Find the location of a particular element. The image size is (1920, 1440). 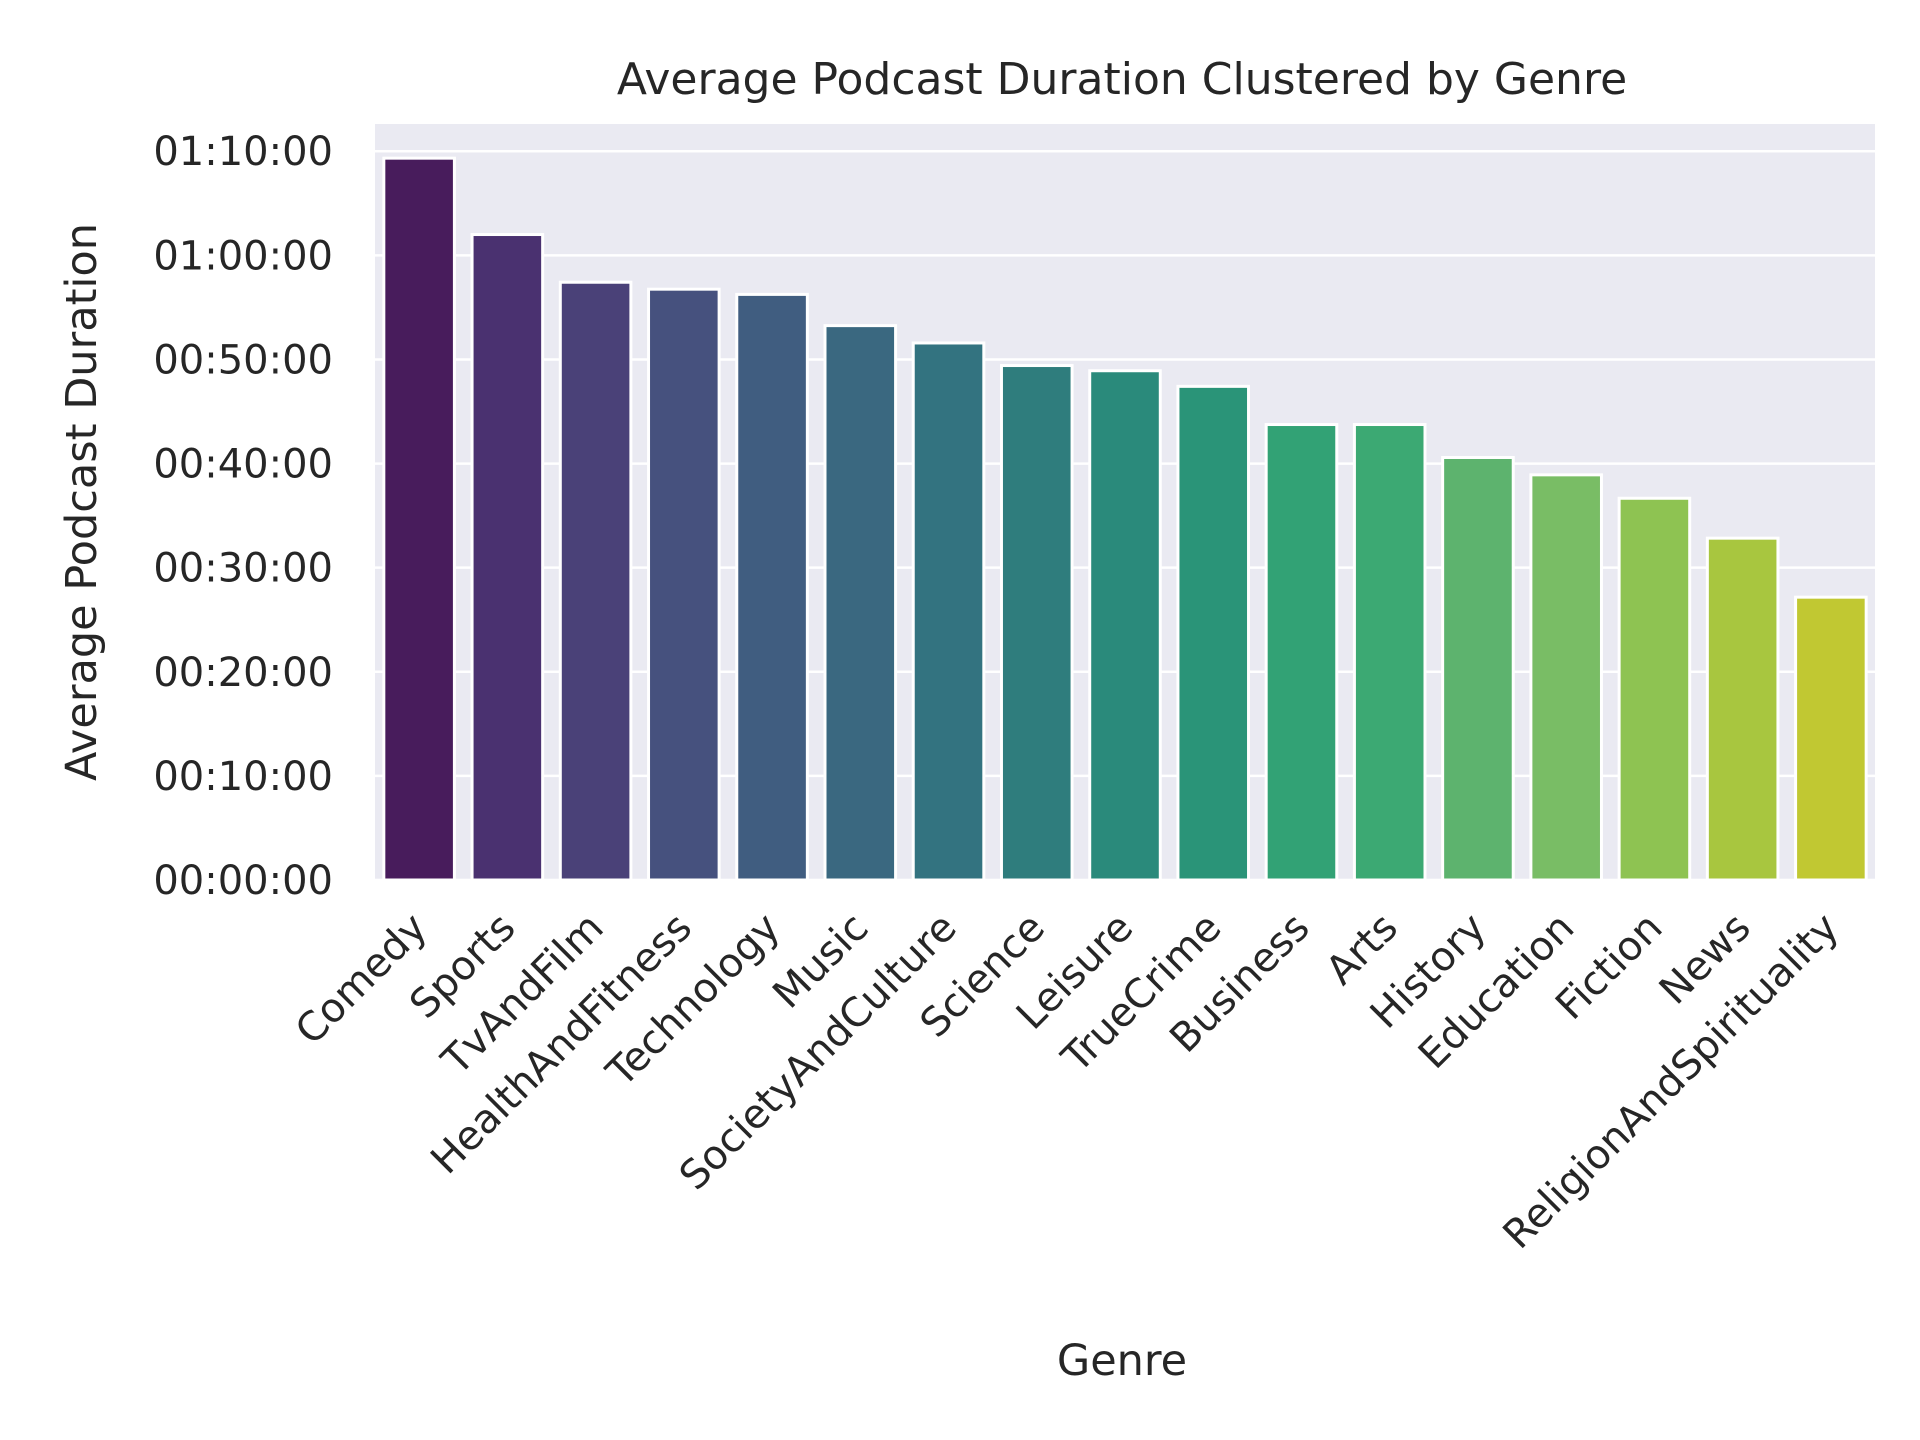

bar-business is located at coordinates (1301, 652).